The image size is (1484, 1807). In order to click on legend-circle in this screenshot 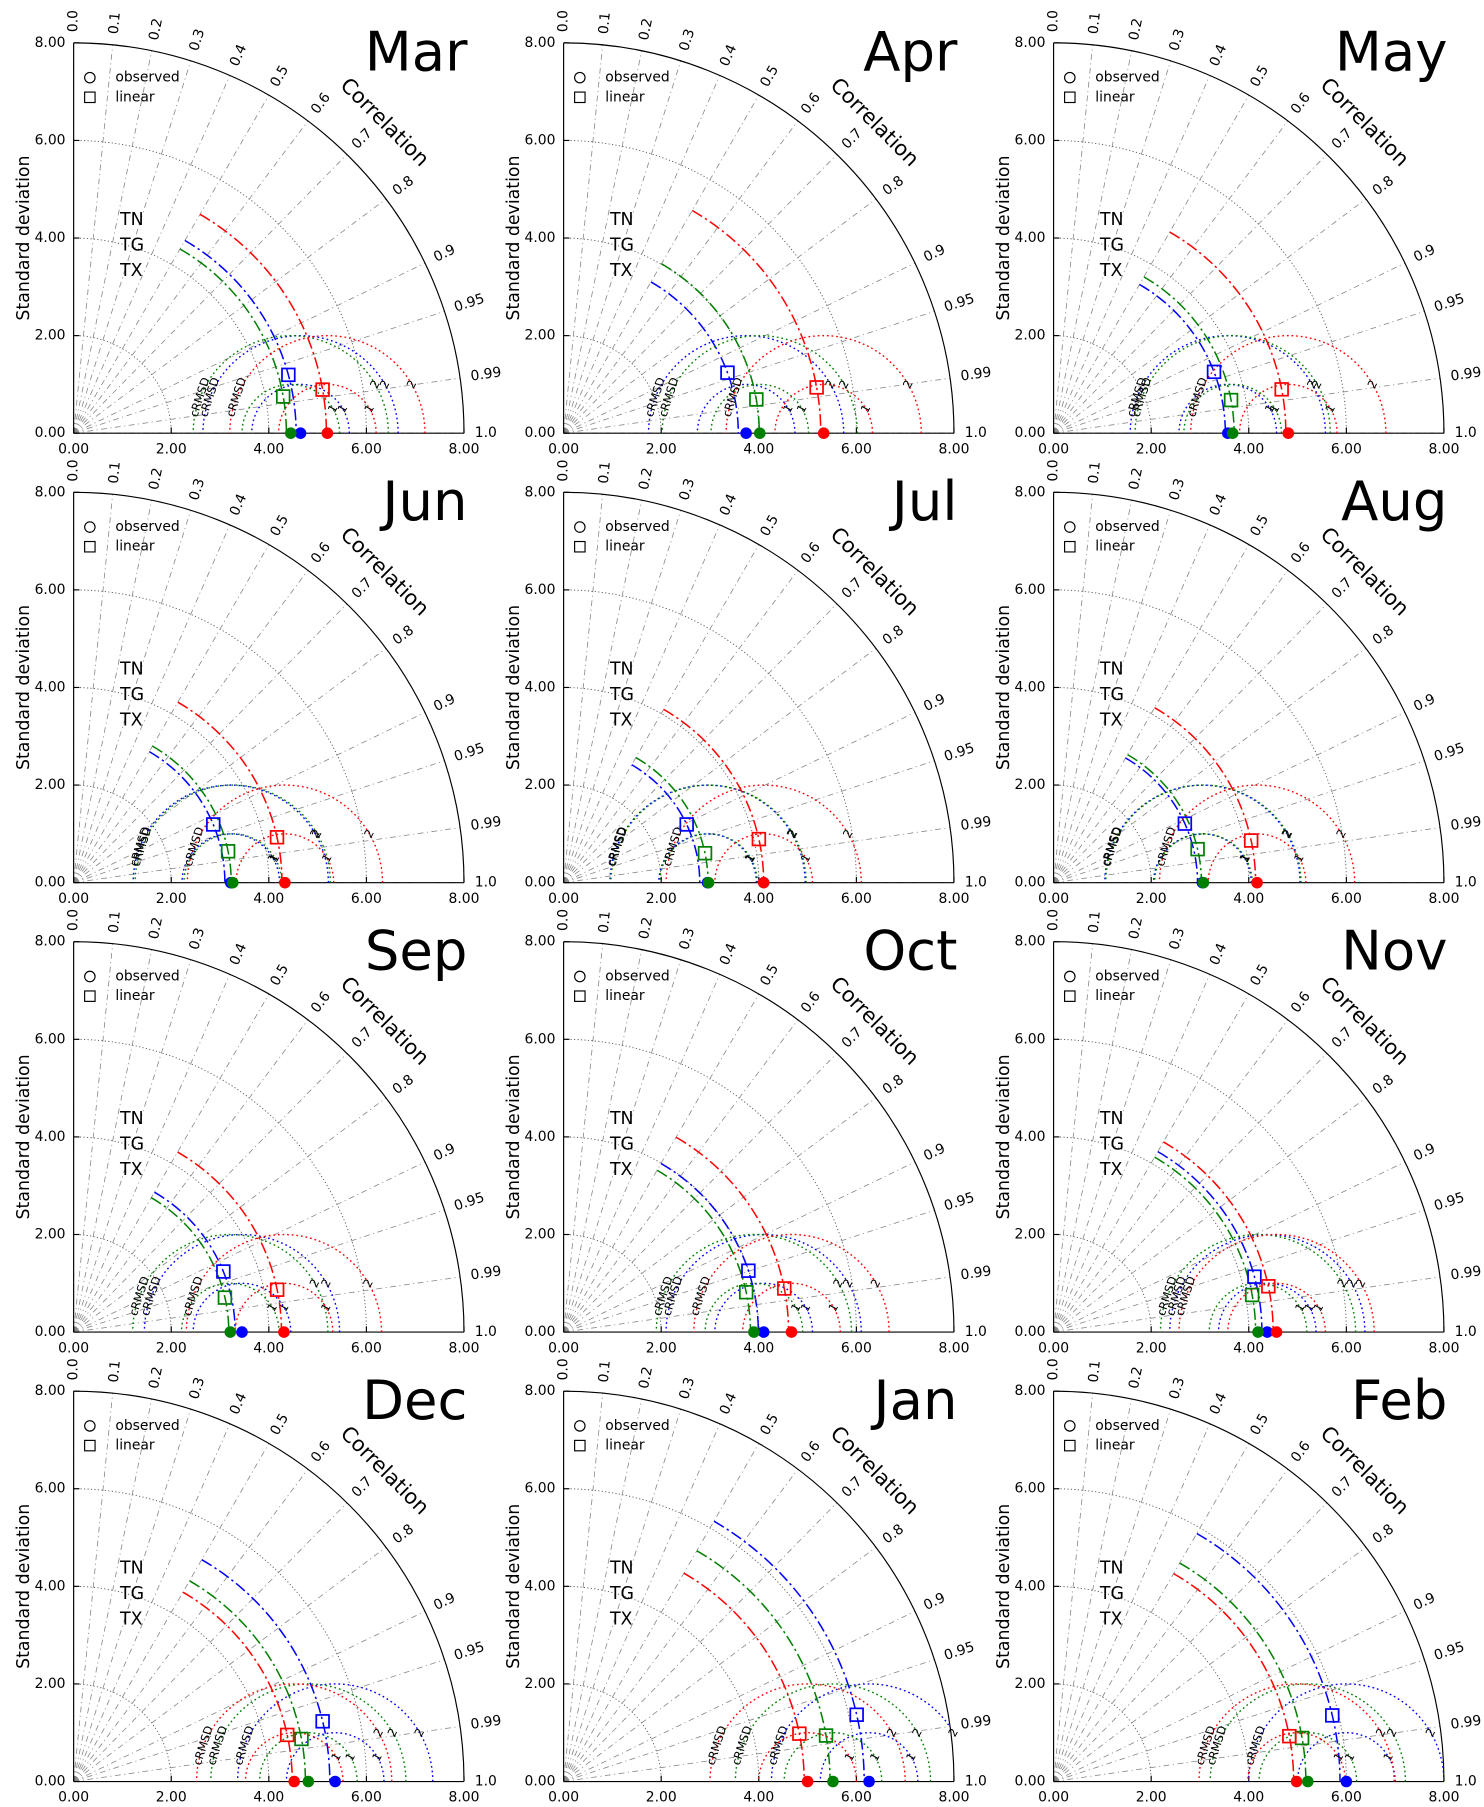, I will do `click(1070, 1426)`.